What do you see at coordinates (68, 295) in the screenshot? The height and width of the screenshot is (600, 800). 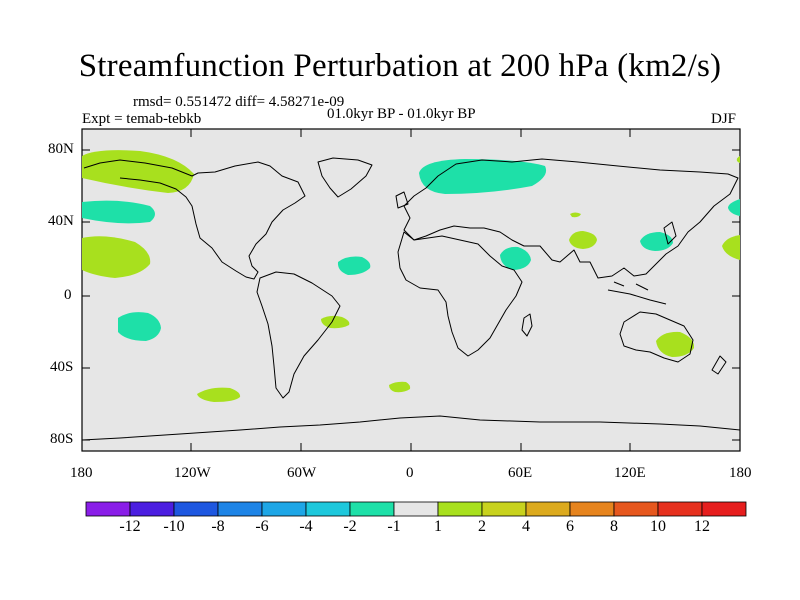 I see `lat-label-0: 0` at bounding box center [68, 295].